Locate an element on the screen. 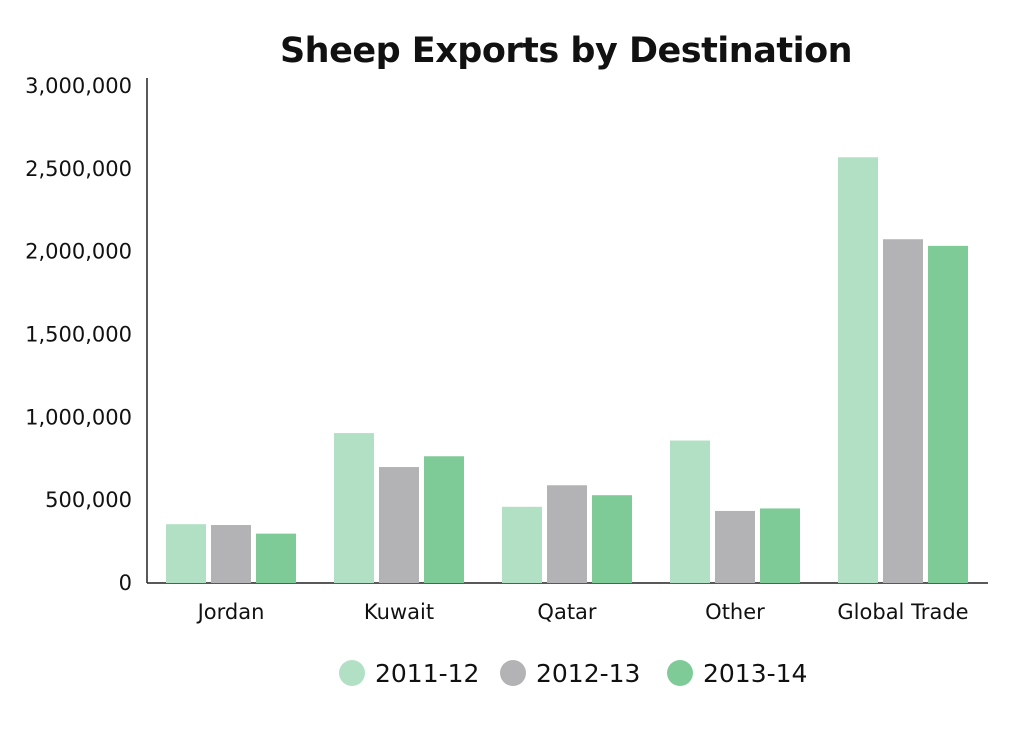 The height and width of the screenshot is (733, 1024). legend-label: 2013-14 is located at coordinates (755, 673).